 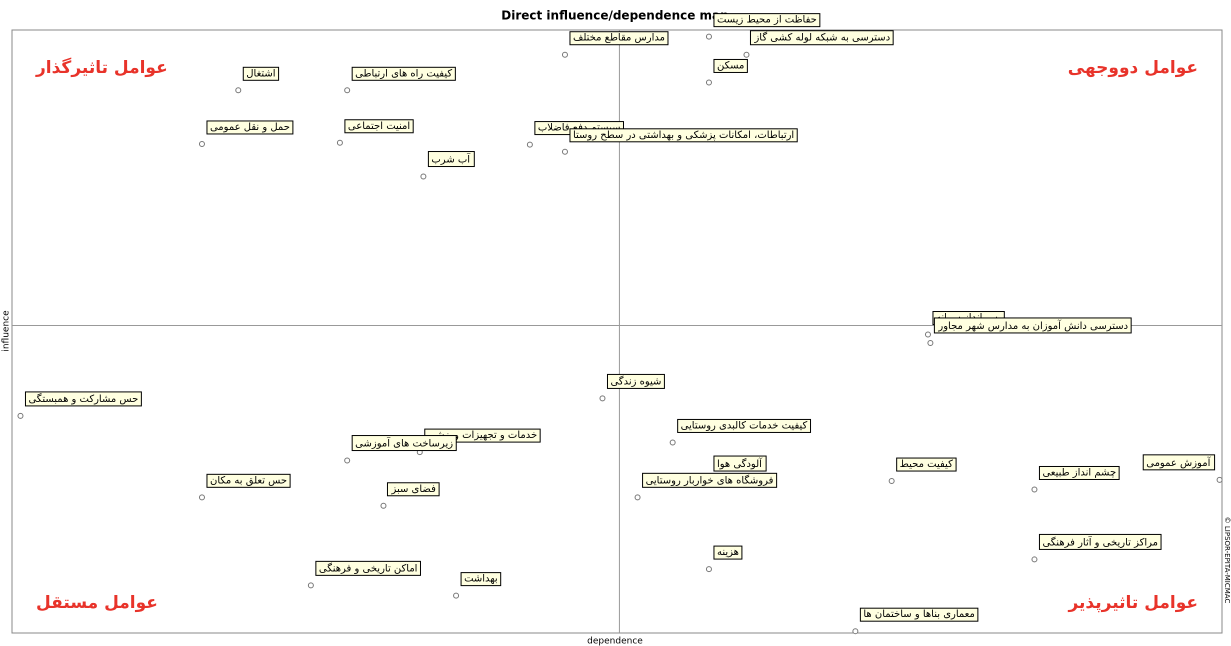 I want to click on point-label: حس تعلق به مکان, so click(x=248, y=480).